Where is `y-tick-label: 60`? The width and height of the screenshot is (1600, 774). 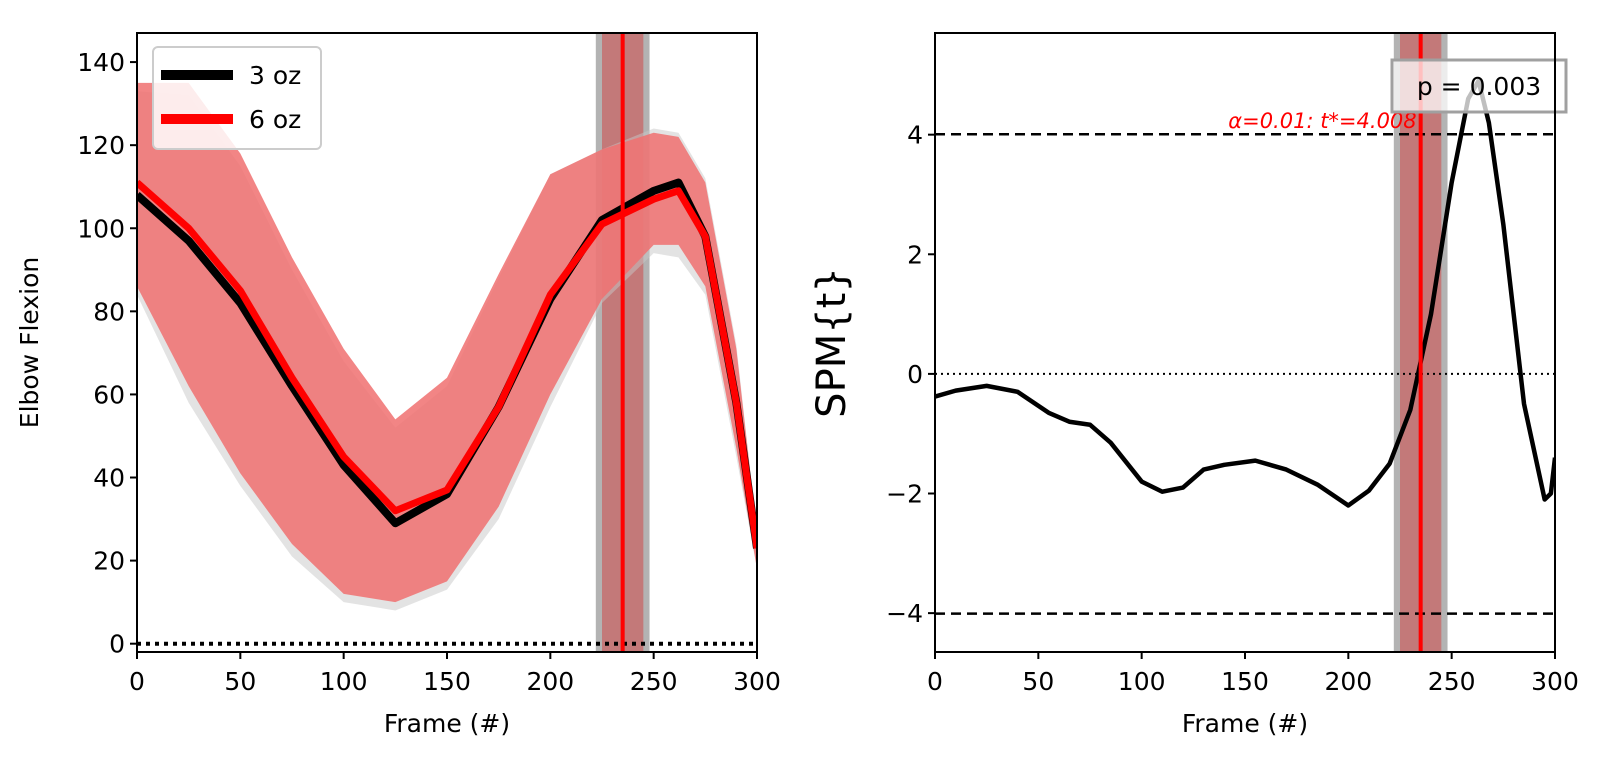
y-tick-label: 60 is located at coordinates (109, 394).